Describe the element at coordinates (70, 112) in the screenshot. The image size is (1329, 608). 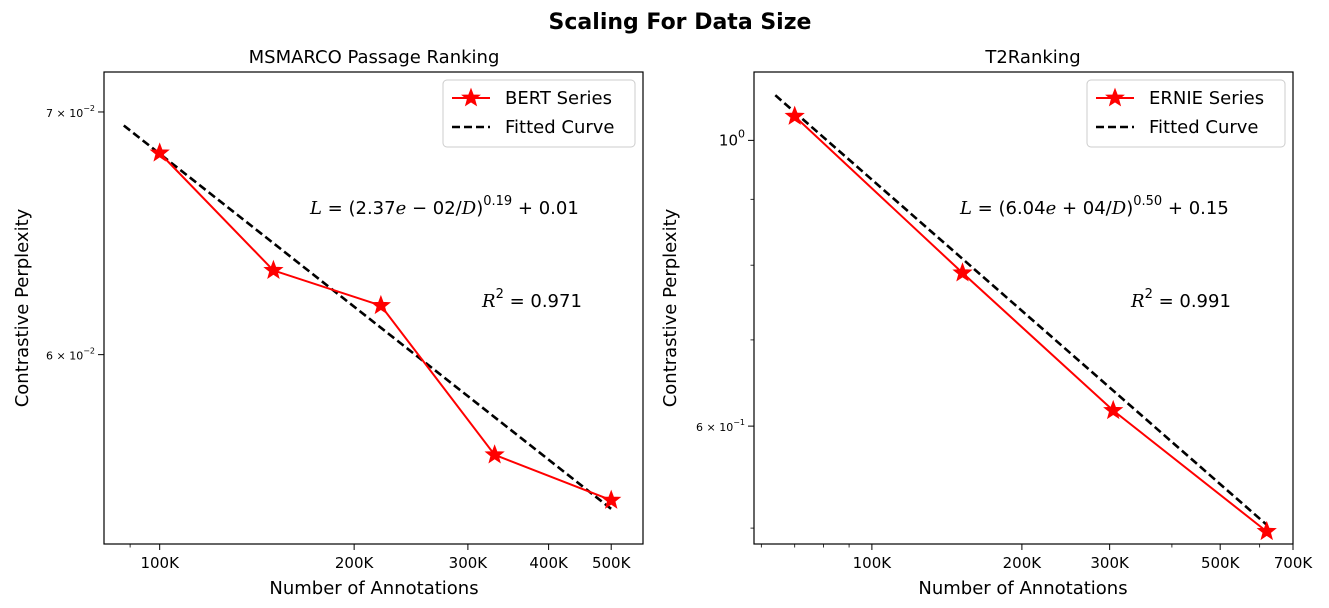
I see `y-tick-label: 7 × 10⁻²` at that location.